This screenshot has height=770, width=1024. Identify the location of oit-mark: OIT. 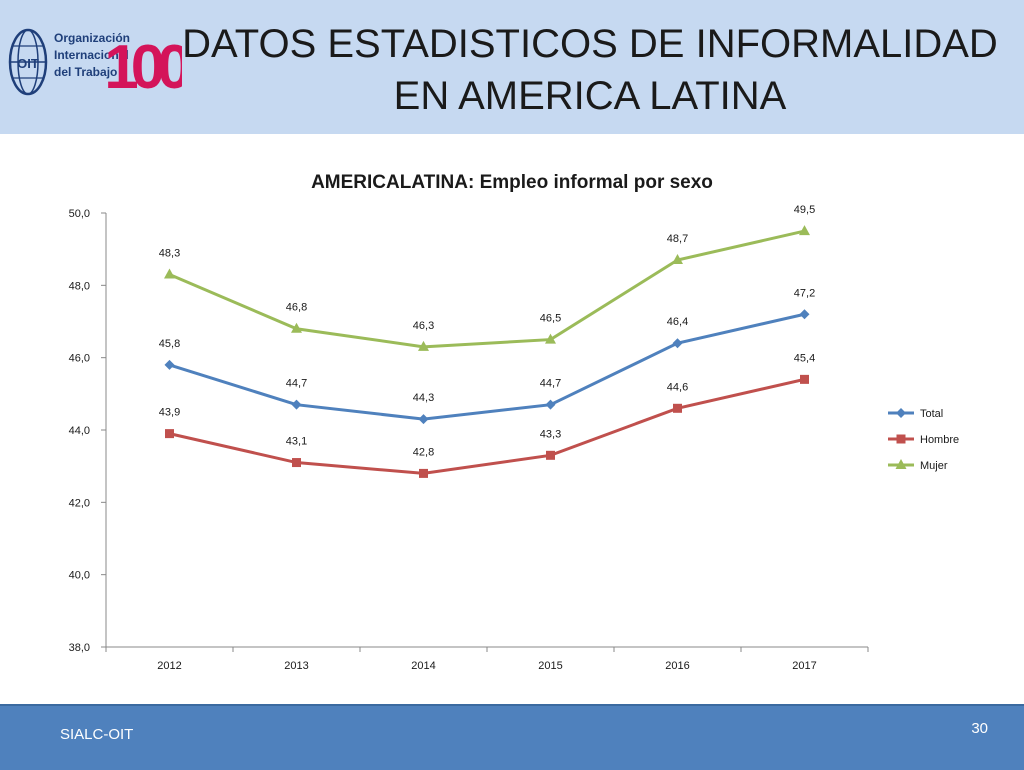
(28, 63).